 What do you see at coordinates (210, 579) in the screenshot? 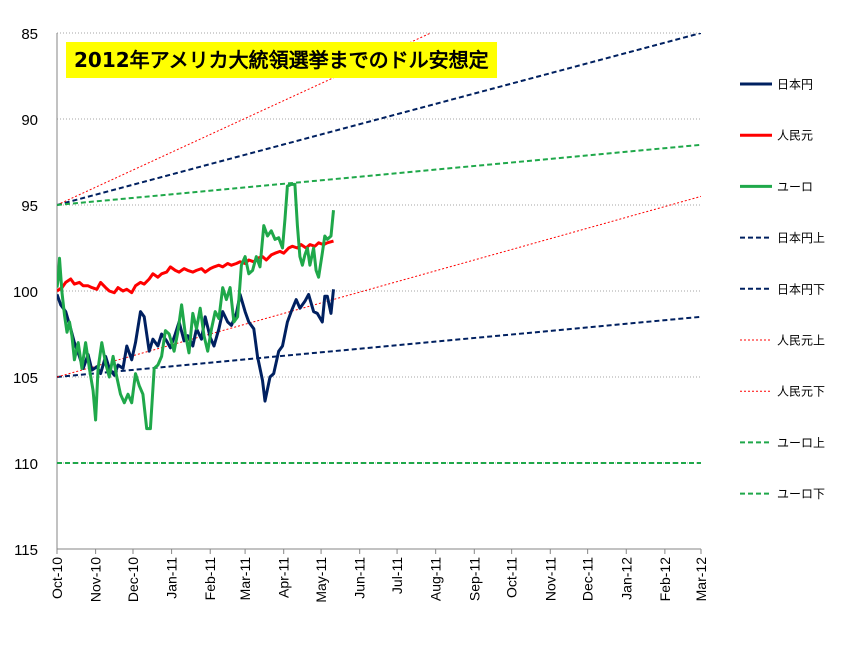
I see `x-tick-label: Feb-11` at bounding box center [210, 579].